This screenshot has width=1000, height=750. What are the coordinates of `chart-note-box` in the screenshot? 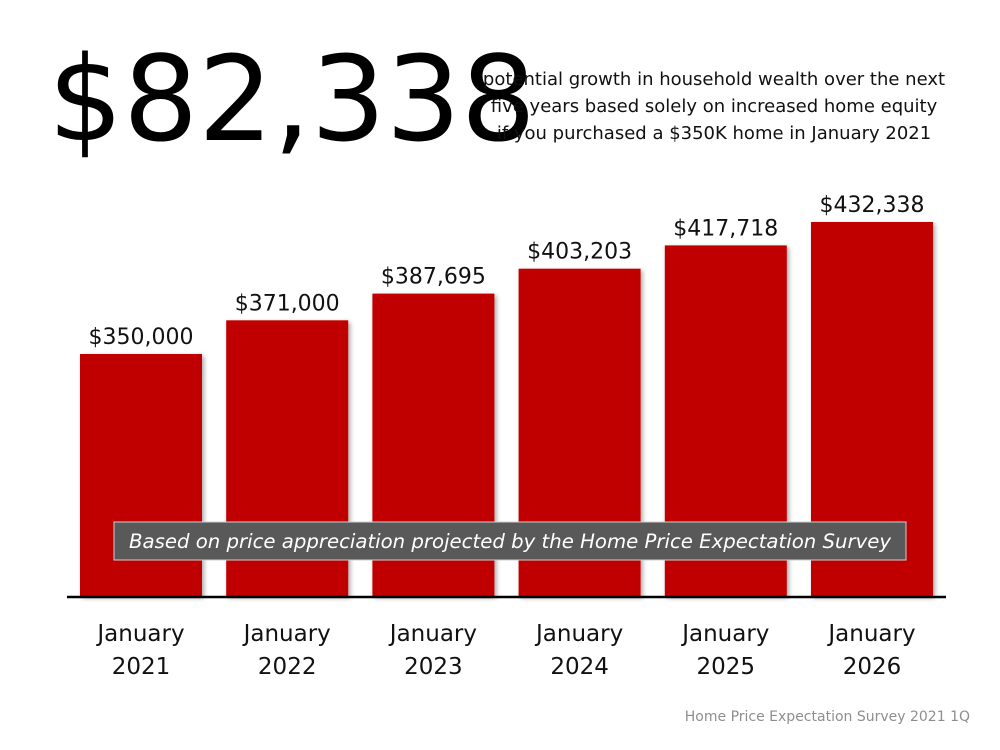 It's located at (510, 541).